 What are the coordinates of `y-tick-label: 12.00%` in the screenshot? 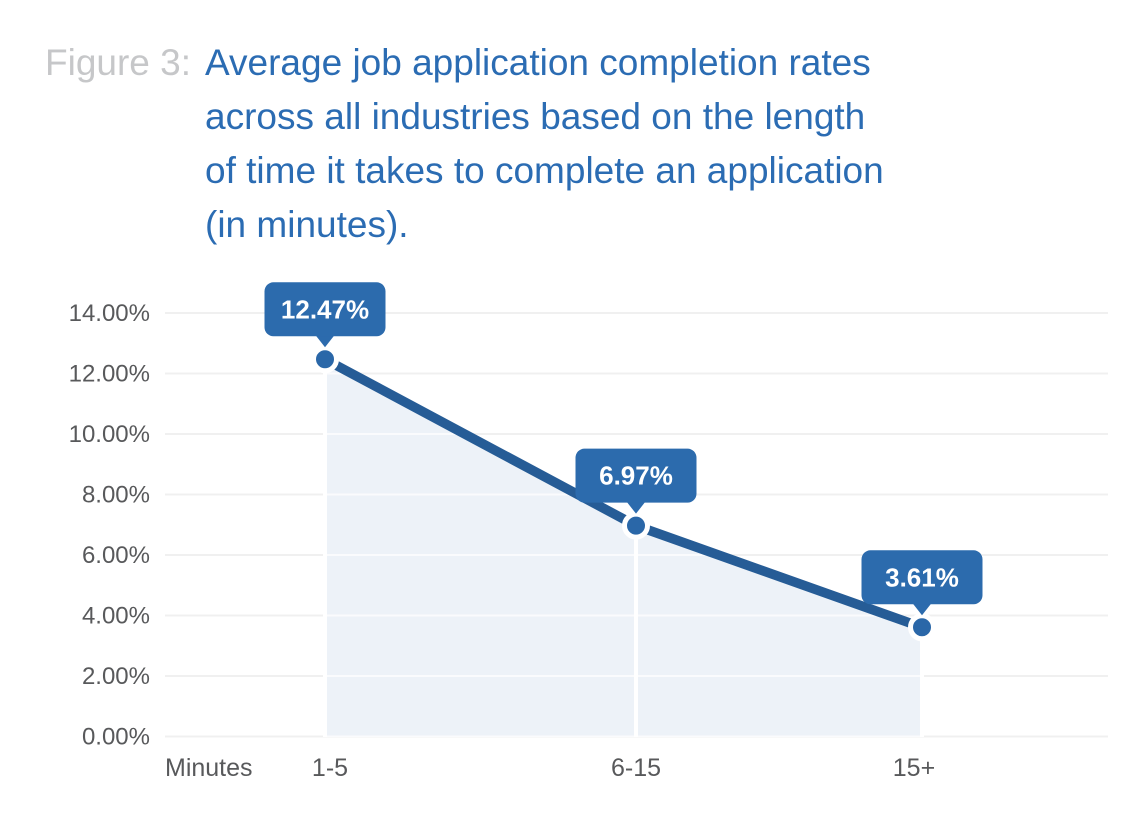 It's located at (109, 374).